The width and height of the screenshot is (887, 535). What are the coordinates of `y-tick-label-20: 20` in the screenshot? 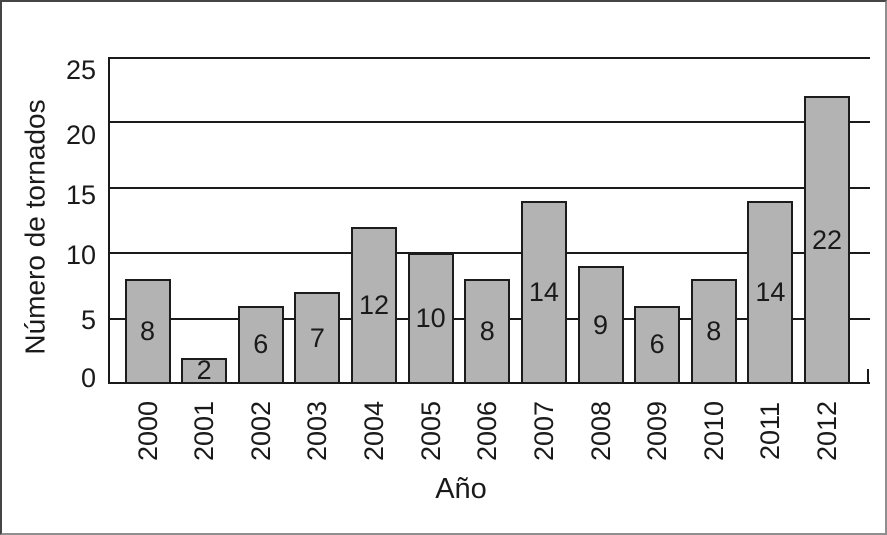 It's located at (80, 135).